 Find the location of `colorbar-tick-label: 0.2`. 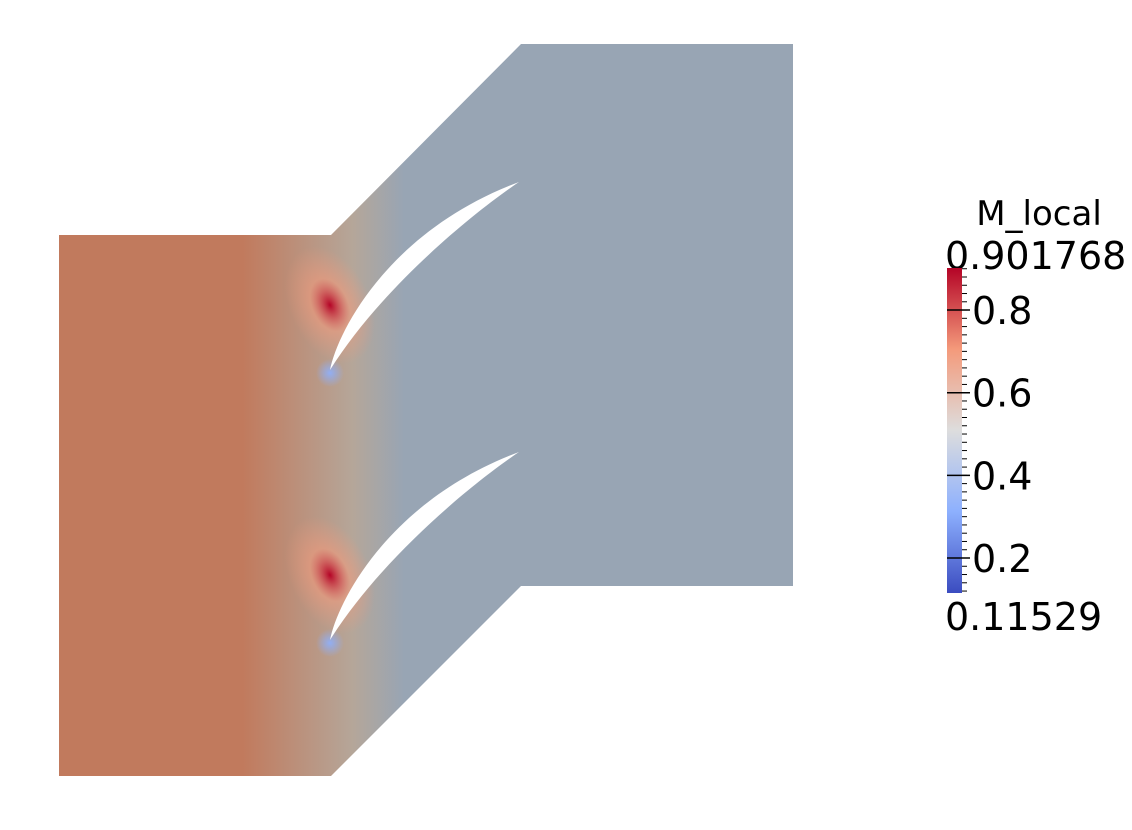

colorbar-tick-label: 0.2 is located at coordinates (1002, 559).